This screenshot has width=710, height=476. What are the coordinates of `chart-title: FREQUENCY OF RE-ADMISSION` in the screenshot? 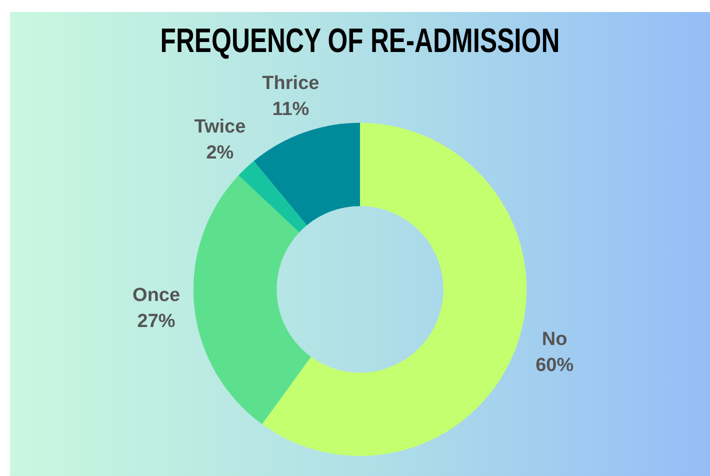 It's located at (360, 41).